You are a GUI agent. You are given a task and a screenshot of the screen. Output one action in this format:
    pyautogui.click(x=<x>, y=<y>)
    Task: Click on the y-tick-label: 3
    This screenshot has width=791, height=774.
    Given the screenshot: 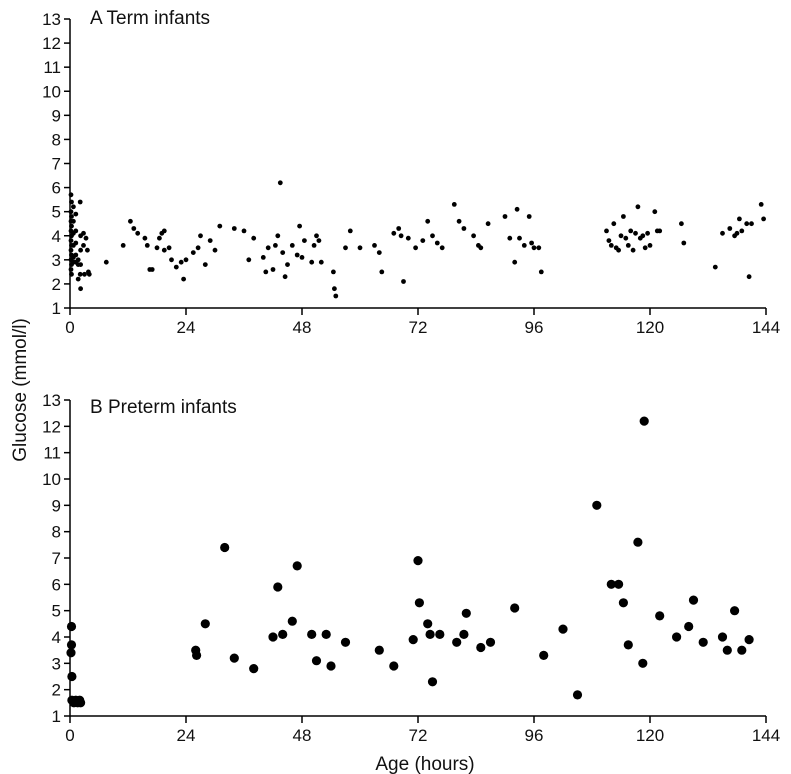 What is the action you would take?
    pyautogui.click(x=56, y=663)
    